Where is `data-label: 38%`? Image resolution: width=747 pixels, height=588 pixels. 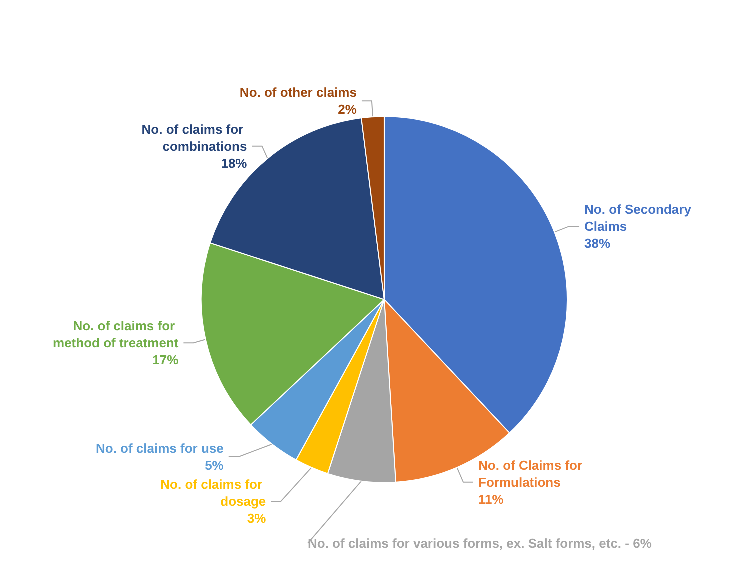
data-label: 38% is located at coordinates (597, 243).